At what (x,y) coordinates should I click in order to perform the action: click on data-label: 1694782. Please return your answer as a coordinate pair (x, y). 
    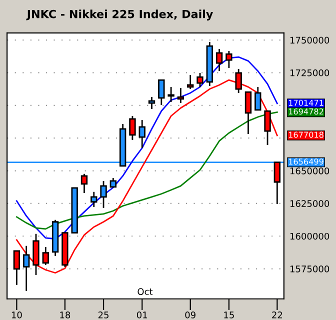
    Looking at the image, I should click on (306, 111).